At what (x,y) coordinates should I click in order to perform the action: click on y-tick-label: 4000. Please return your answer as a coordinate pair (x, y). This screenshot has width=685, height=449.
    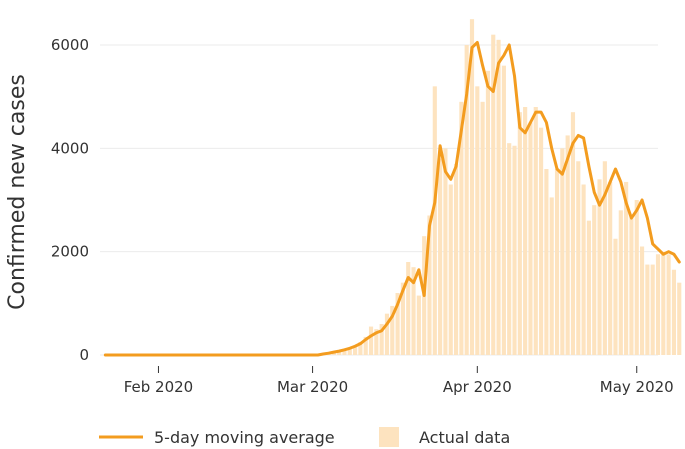
    Looking at the image, I should click on (70, 148).